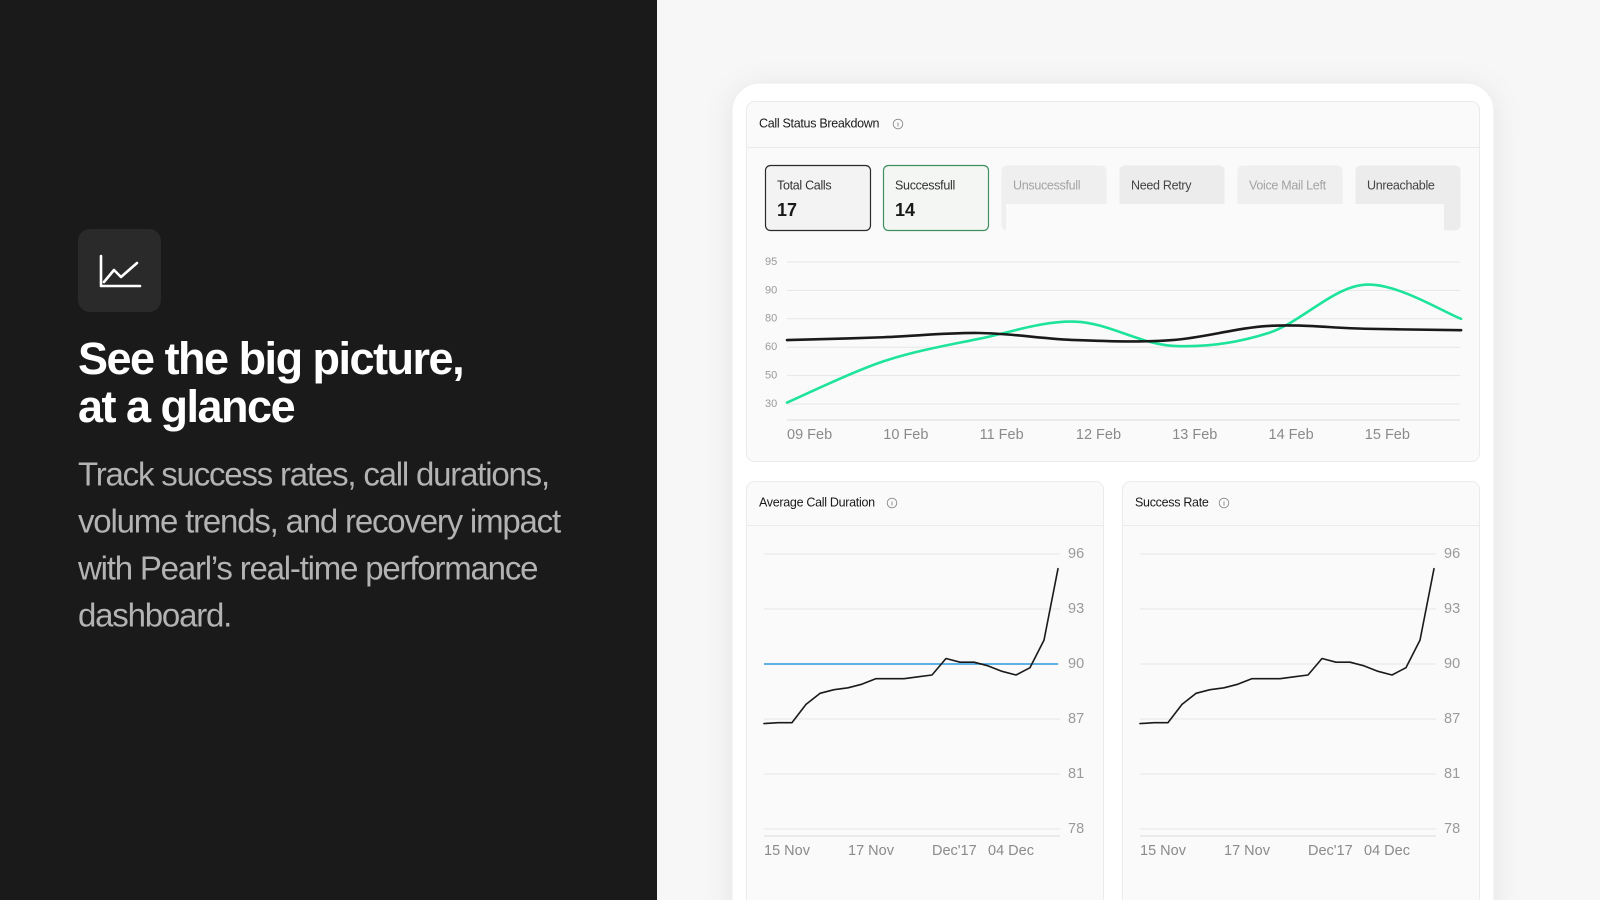 This screenshot has width=1600, height=900. I want to click on tab-label: Total Calls, so click(804, 185).